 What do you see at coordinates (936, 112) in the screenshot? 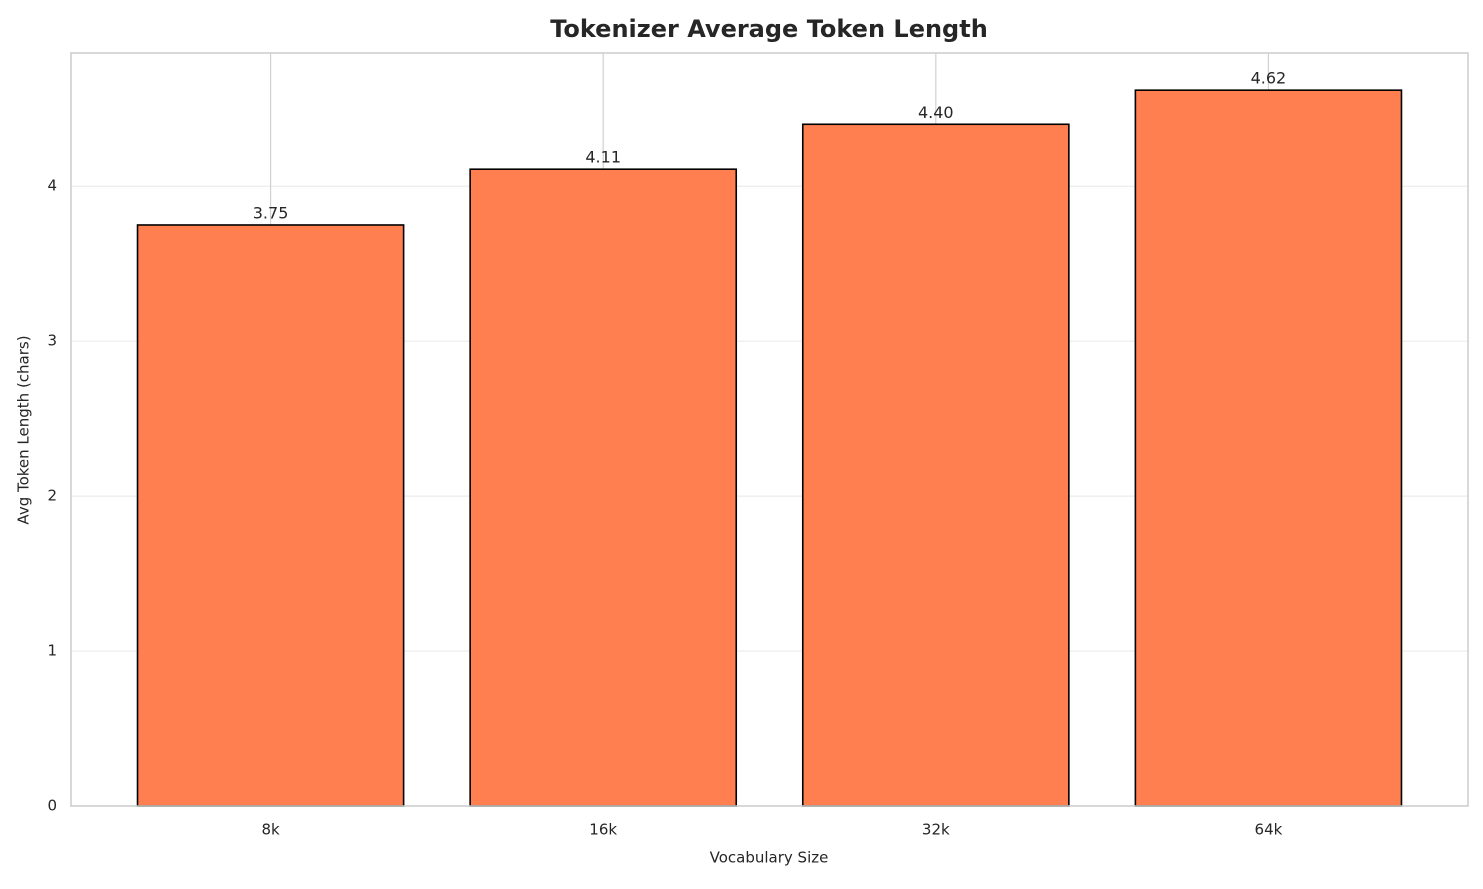
I see `value-label: 4.40` at bounding box center [936, 112].